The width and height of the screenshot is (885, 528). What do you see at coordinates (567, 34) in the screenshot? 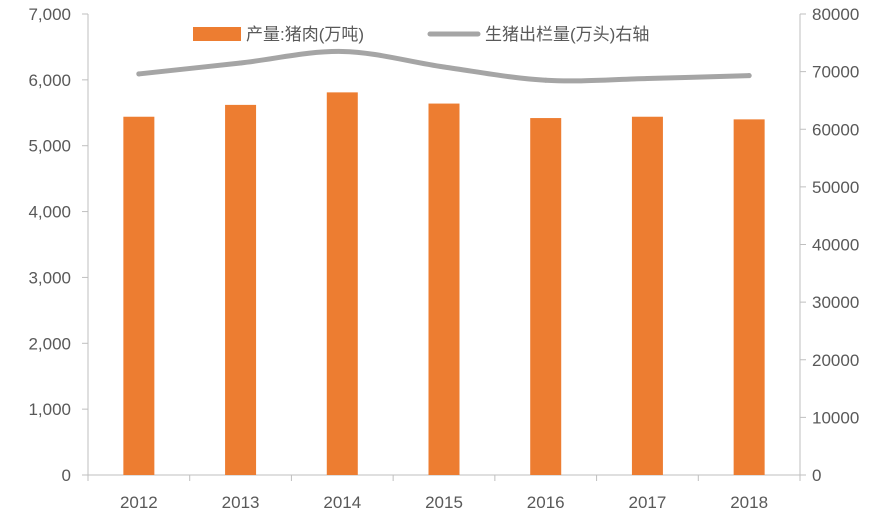
I see `legend-line-label: 生猪出栏量(万头)右轴` at bounding box center [567, 34].